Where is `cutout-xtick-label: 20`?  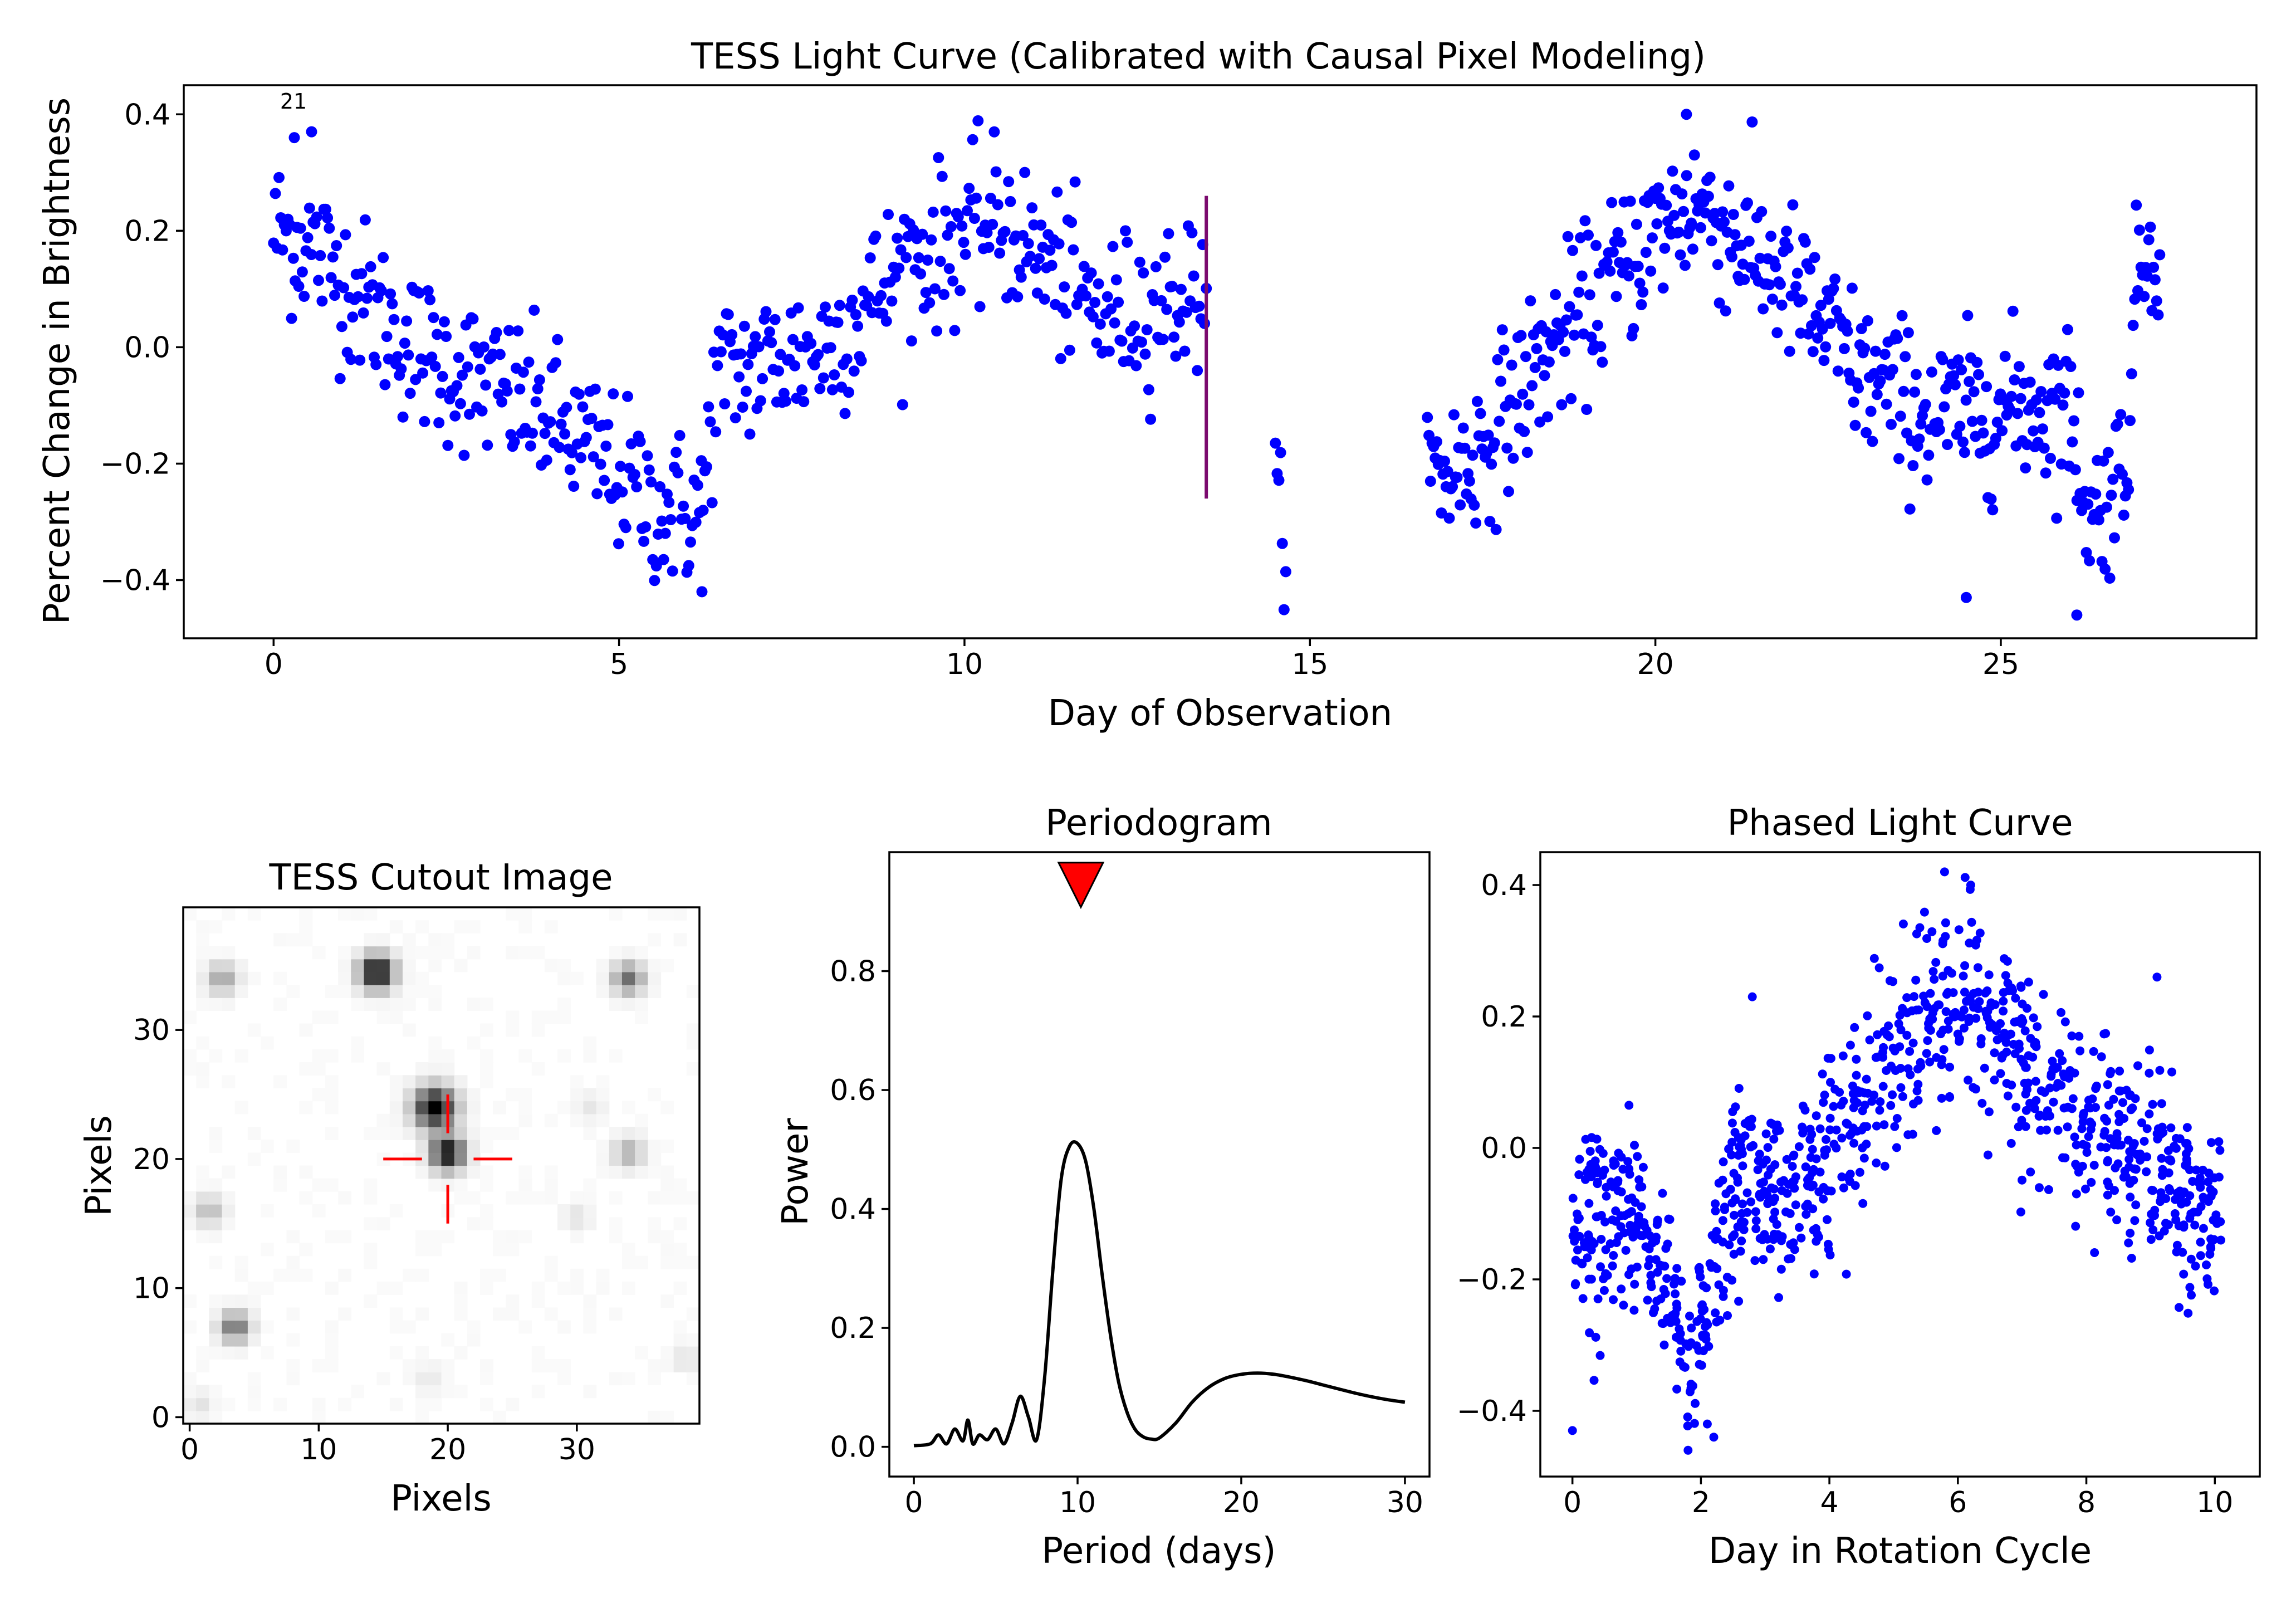 cutout-xtick-label: 20 is located at coordinates (447, 1450).